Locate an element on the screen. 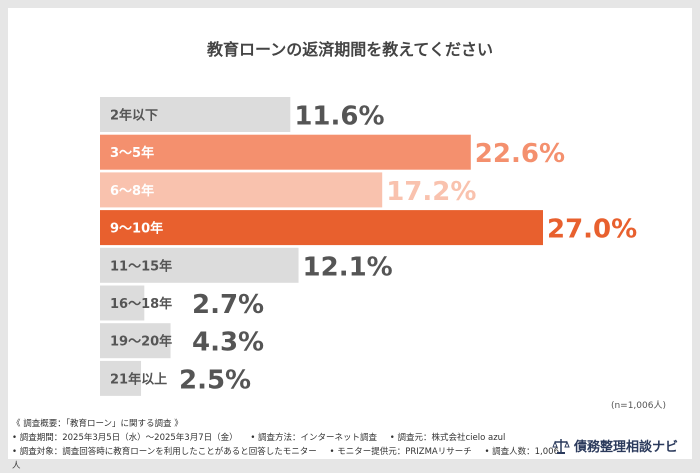  category-label-4: 9～10年 is located at coordinates (136, 229).